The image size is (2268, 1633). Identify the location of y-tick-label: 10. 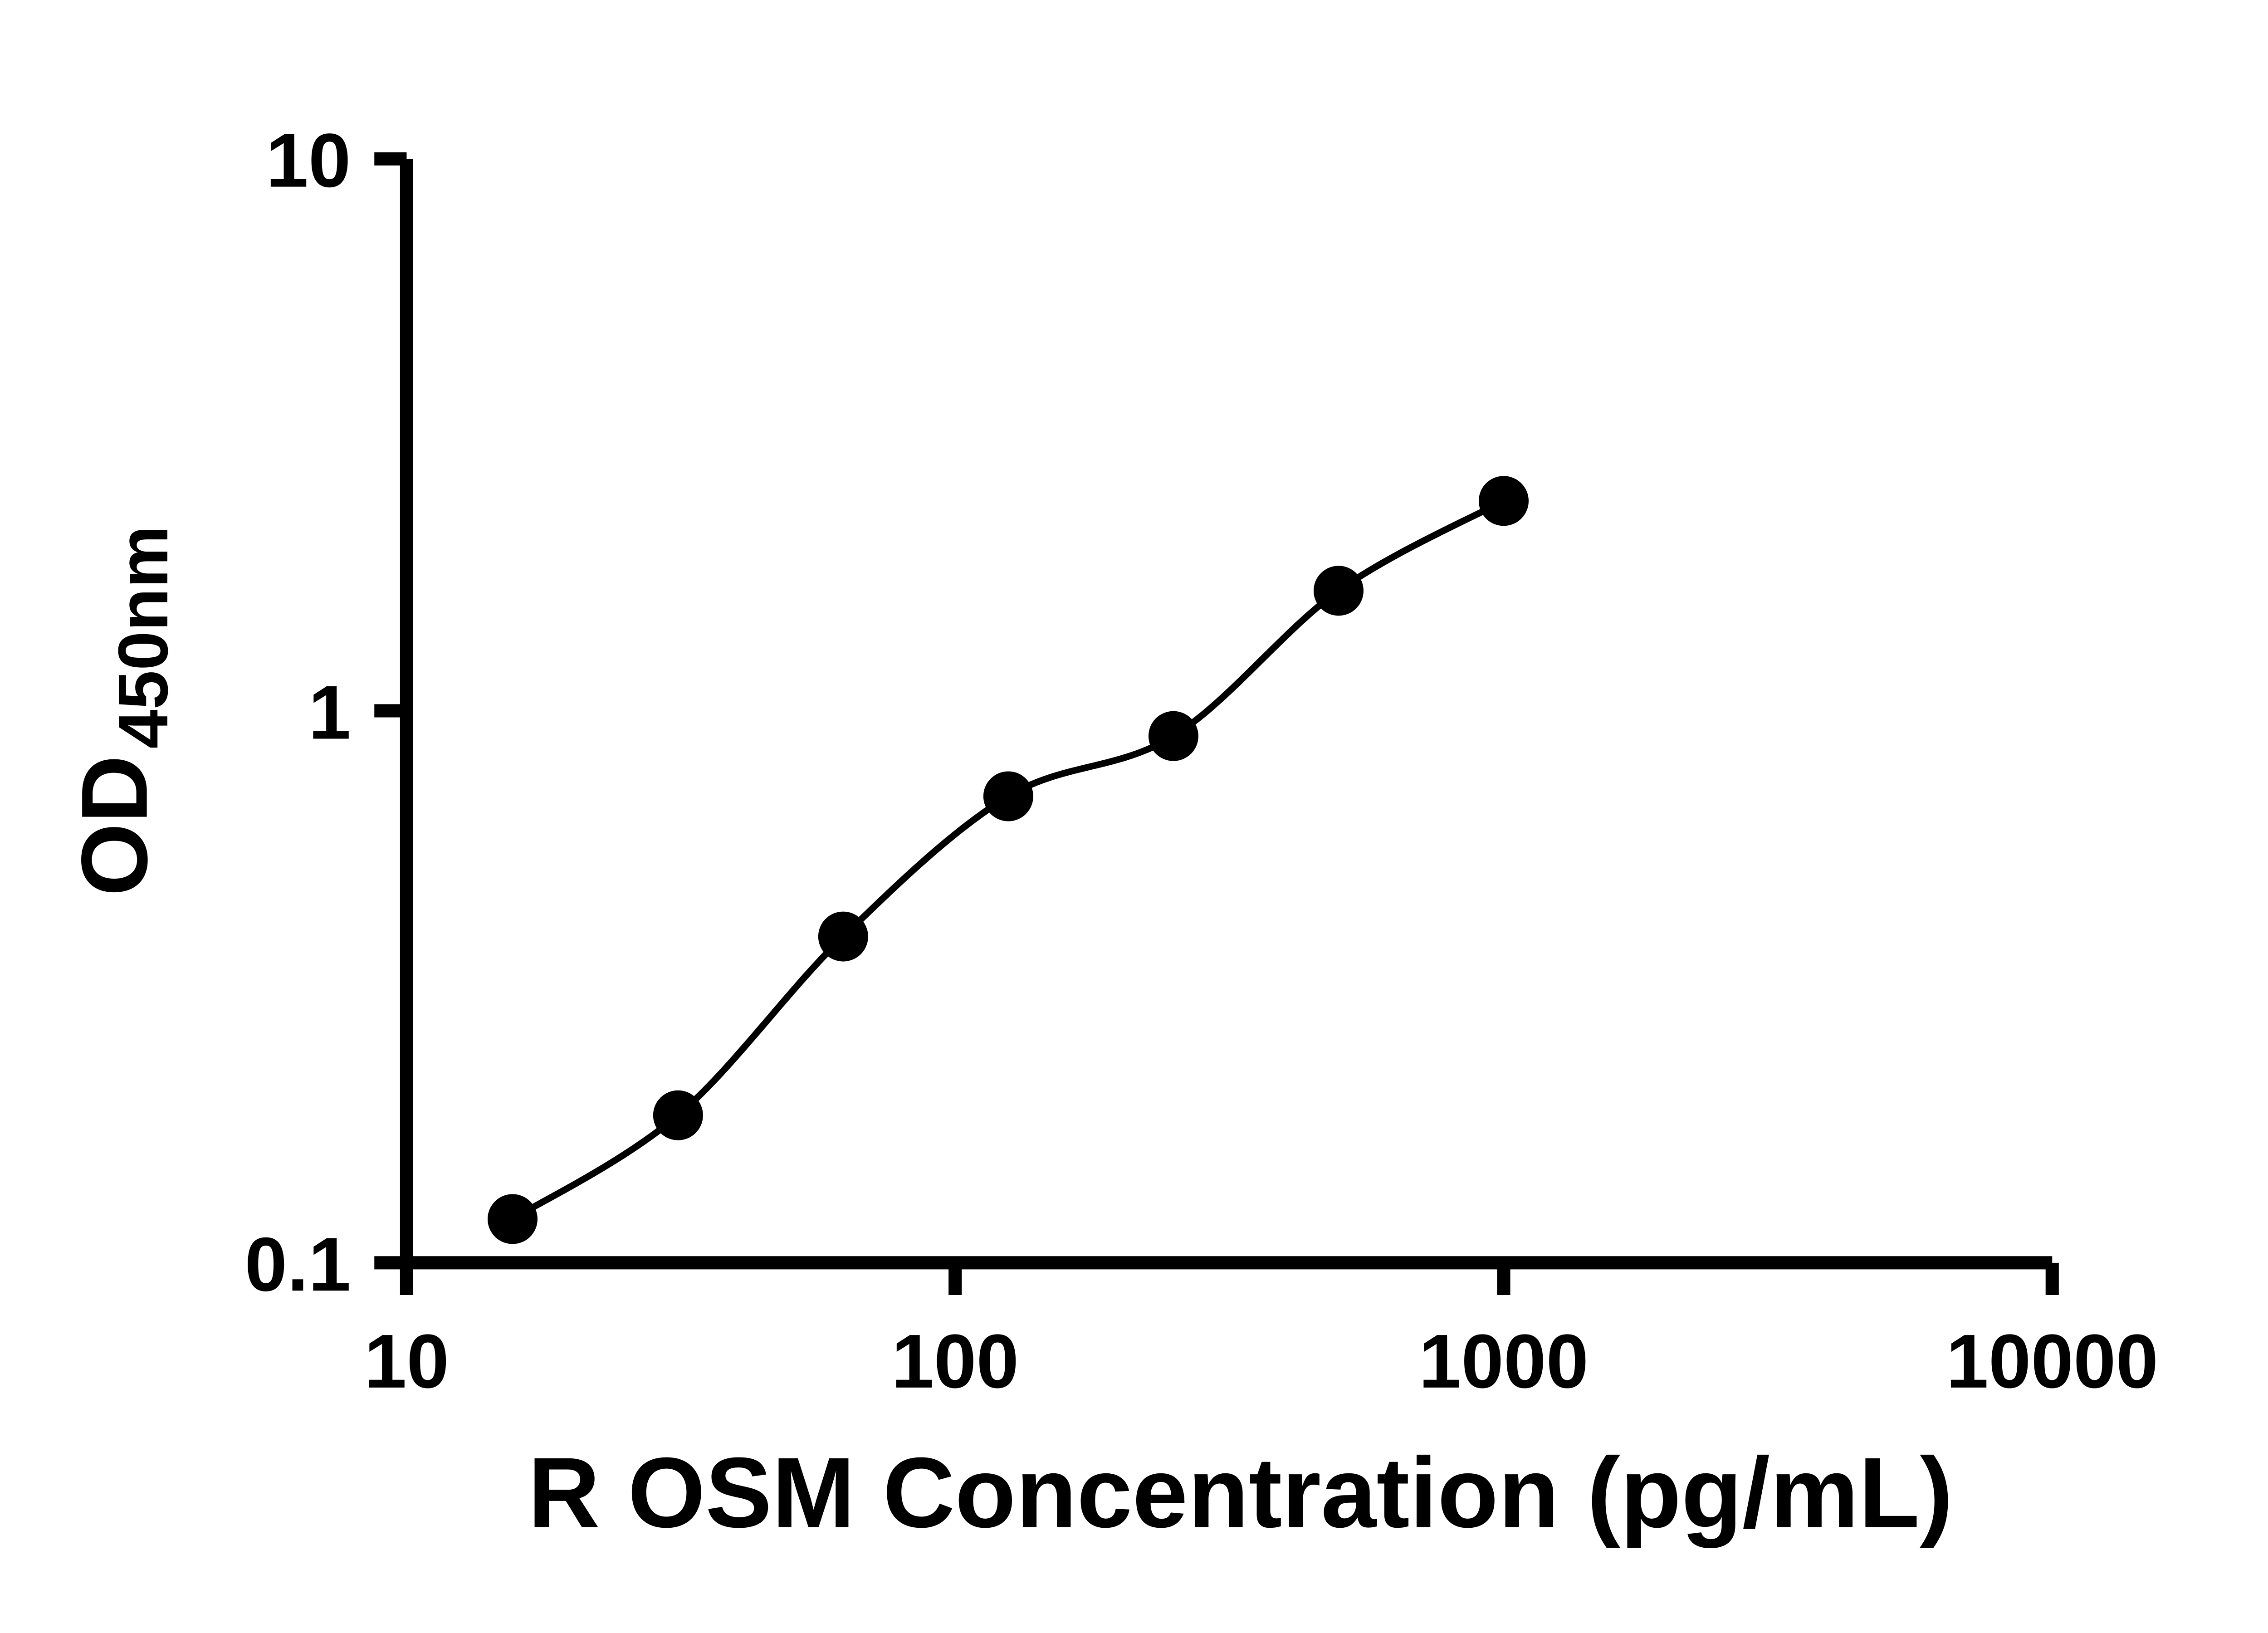
(309, 160).